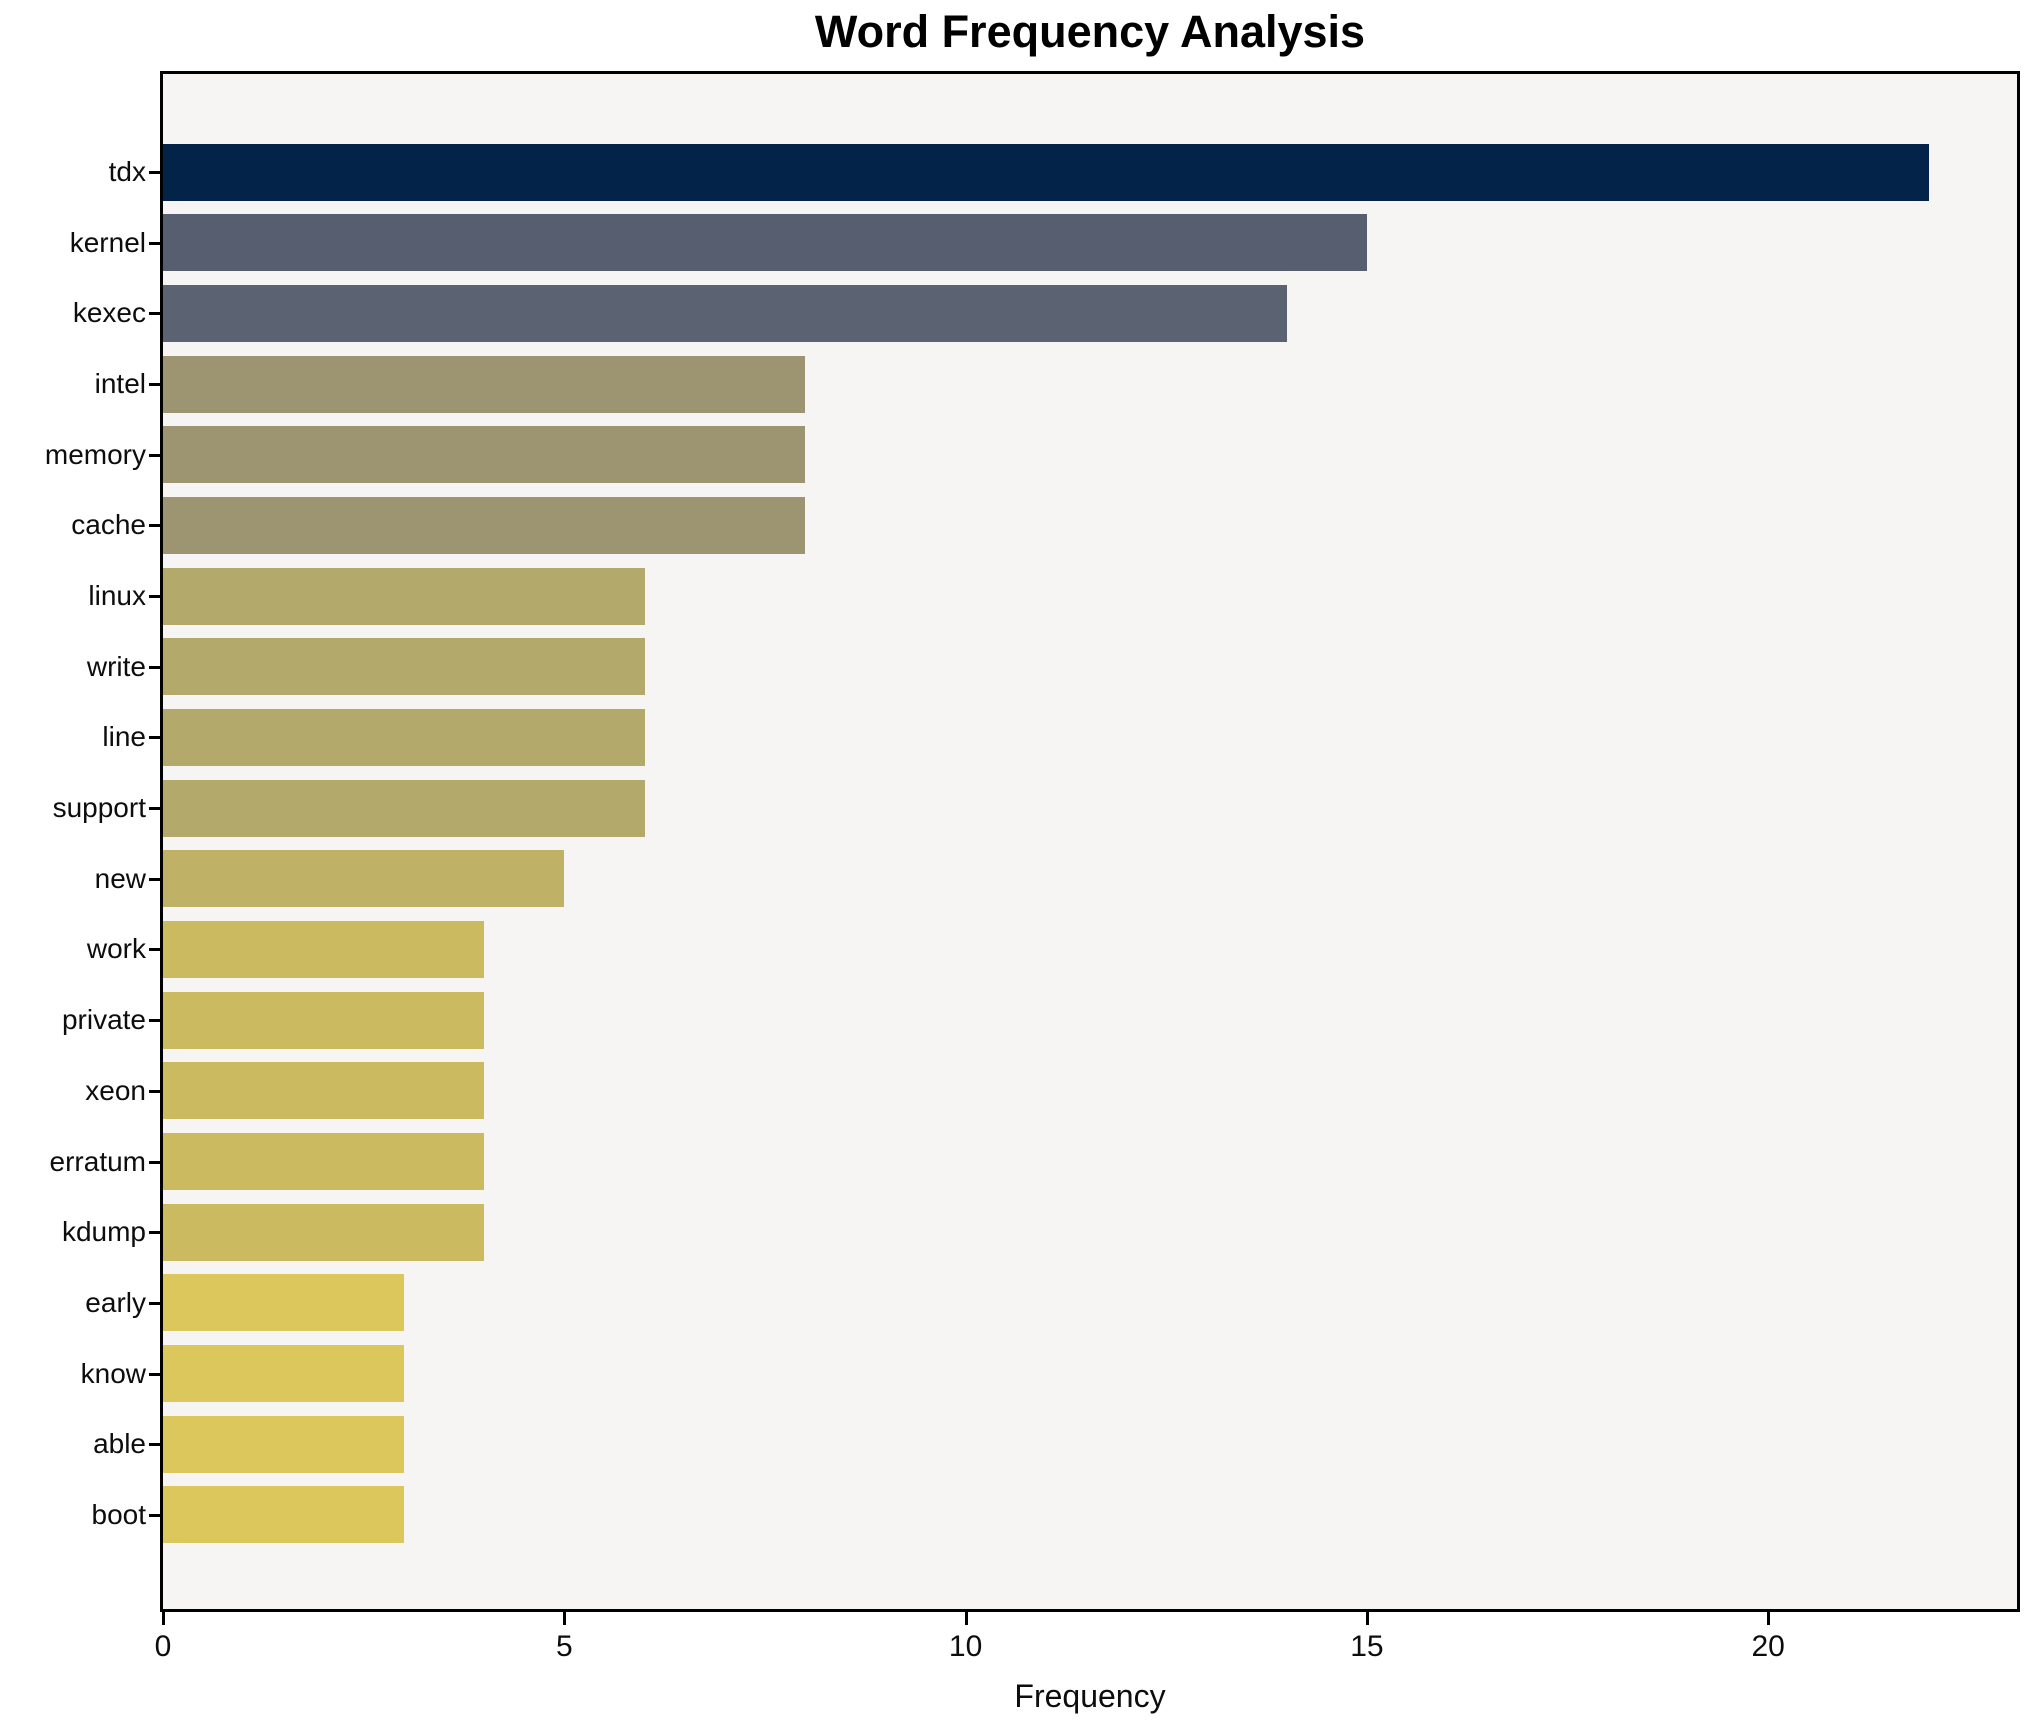 Image resolution: width=2039 pixels, height=1722 pixels. I want to click on bar-tdx, so click(1046, 172).